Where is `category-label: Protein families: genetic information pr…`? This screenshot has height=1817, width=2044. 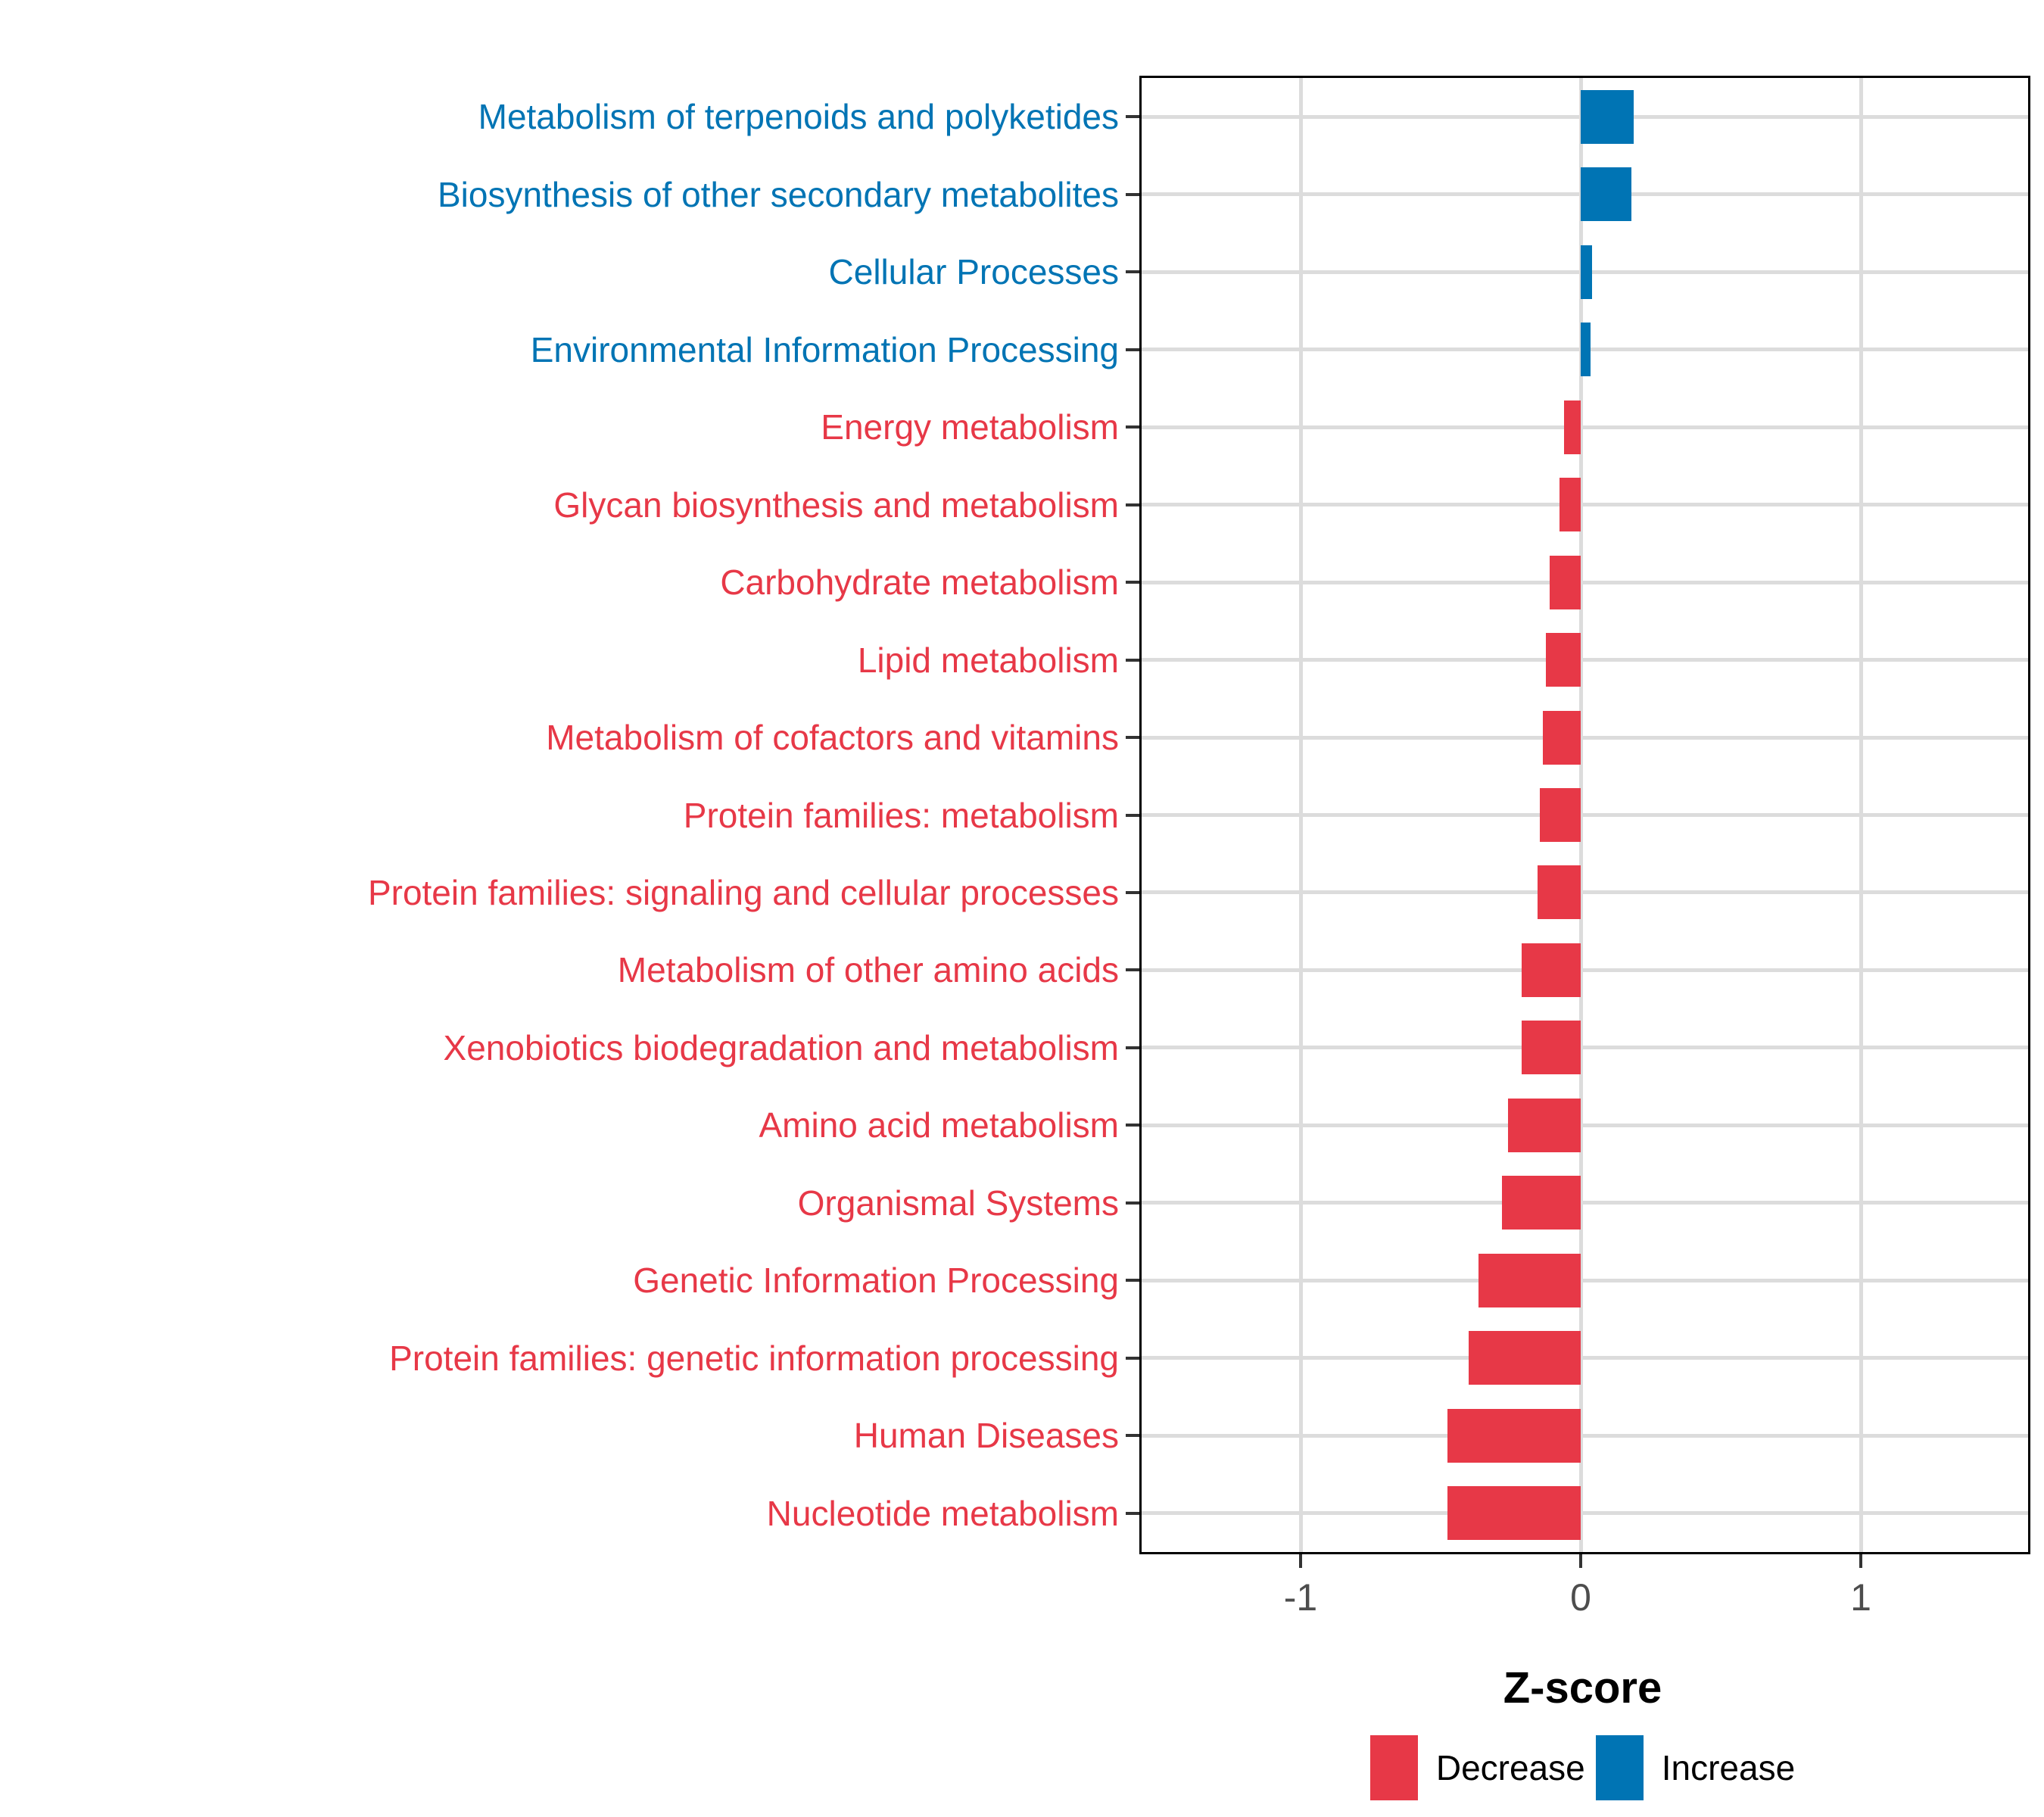 category-label: Protein families: genetic information pr… is located at coordinates (754, 1358).